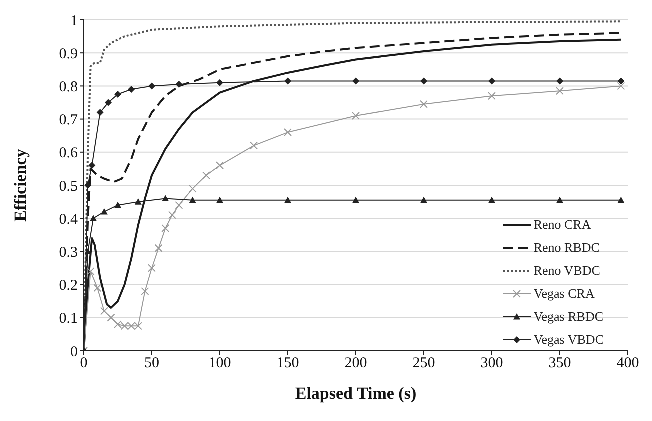 This screenshot has width=652, height=421. What do you see at coordinates (492, 364) in the screenshot?
I see `x-tick-label: 300` at bounding box center [492, 364].